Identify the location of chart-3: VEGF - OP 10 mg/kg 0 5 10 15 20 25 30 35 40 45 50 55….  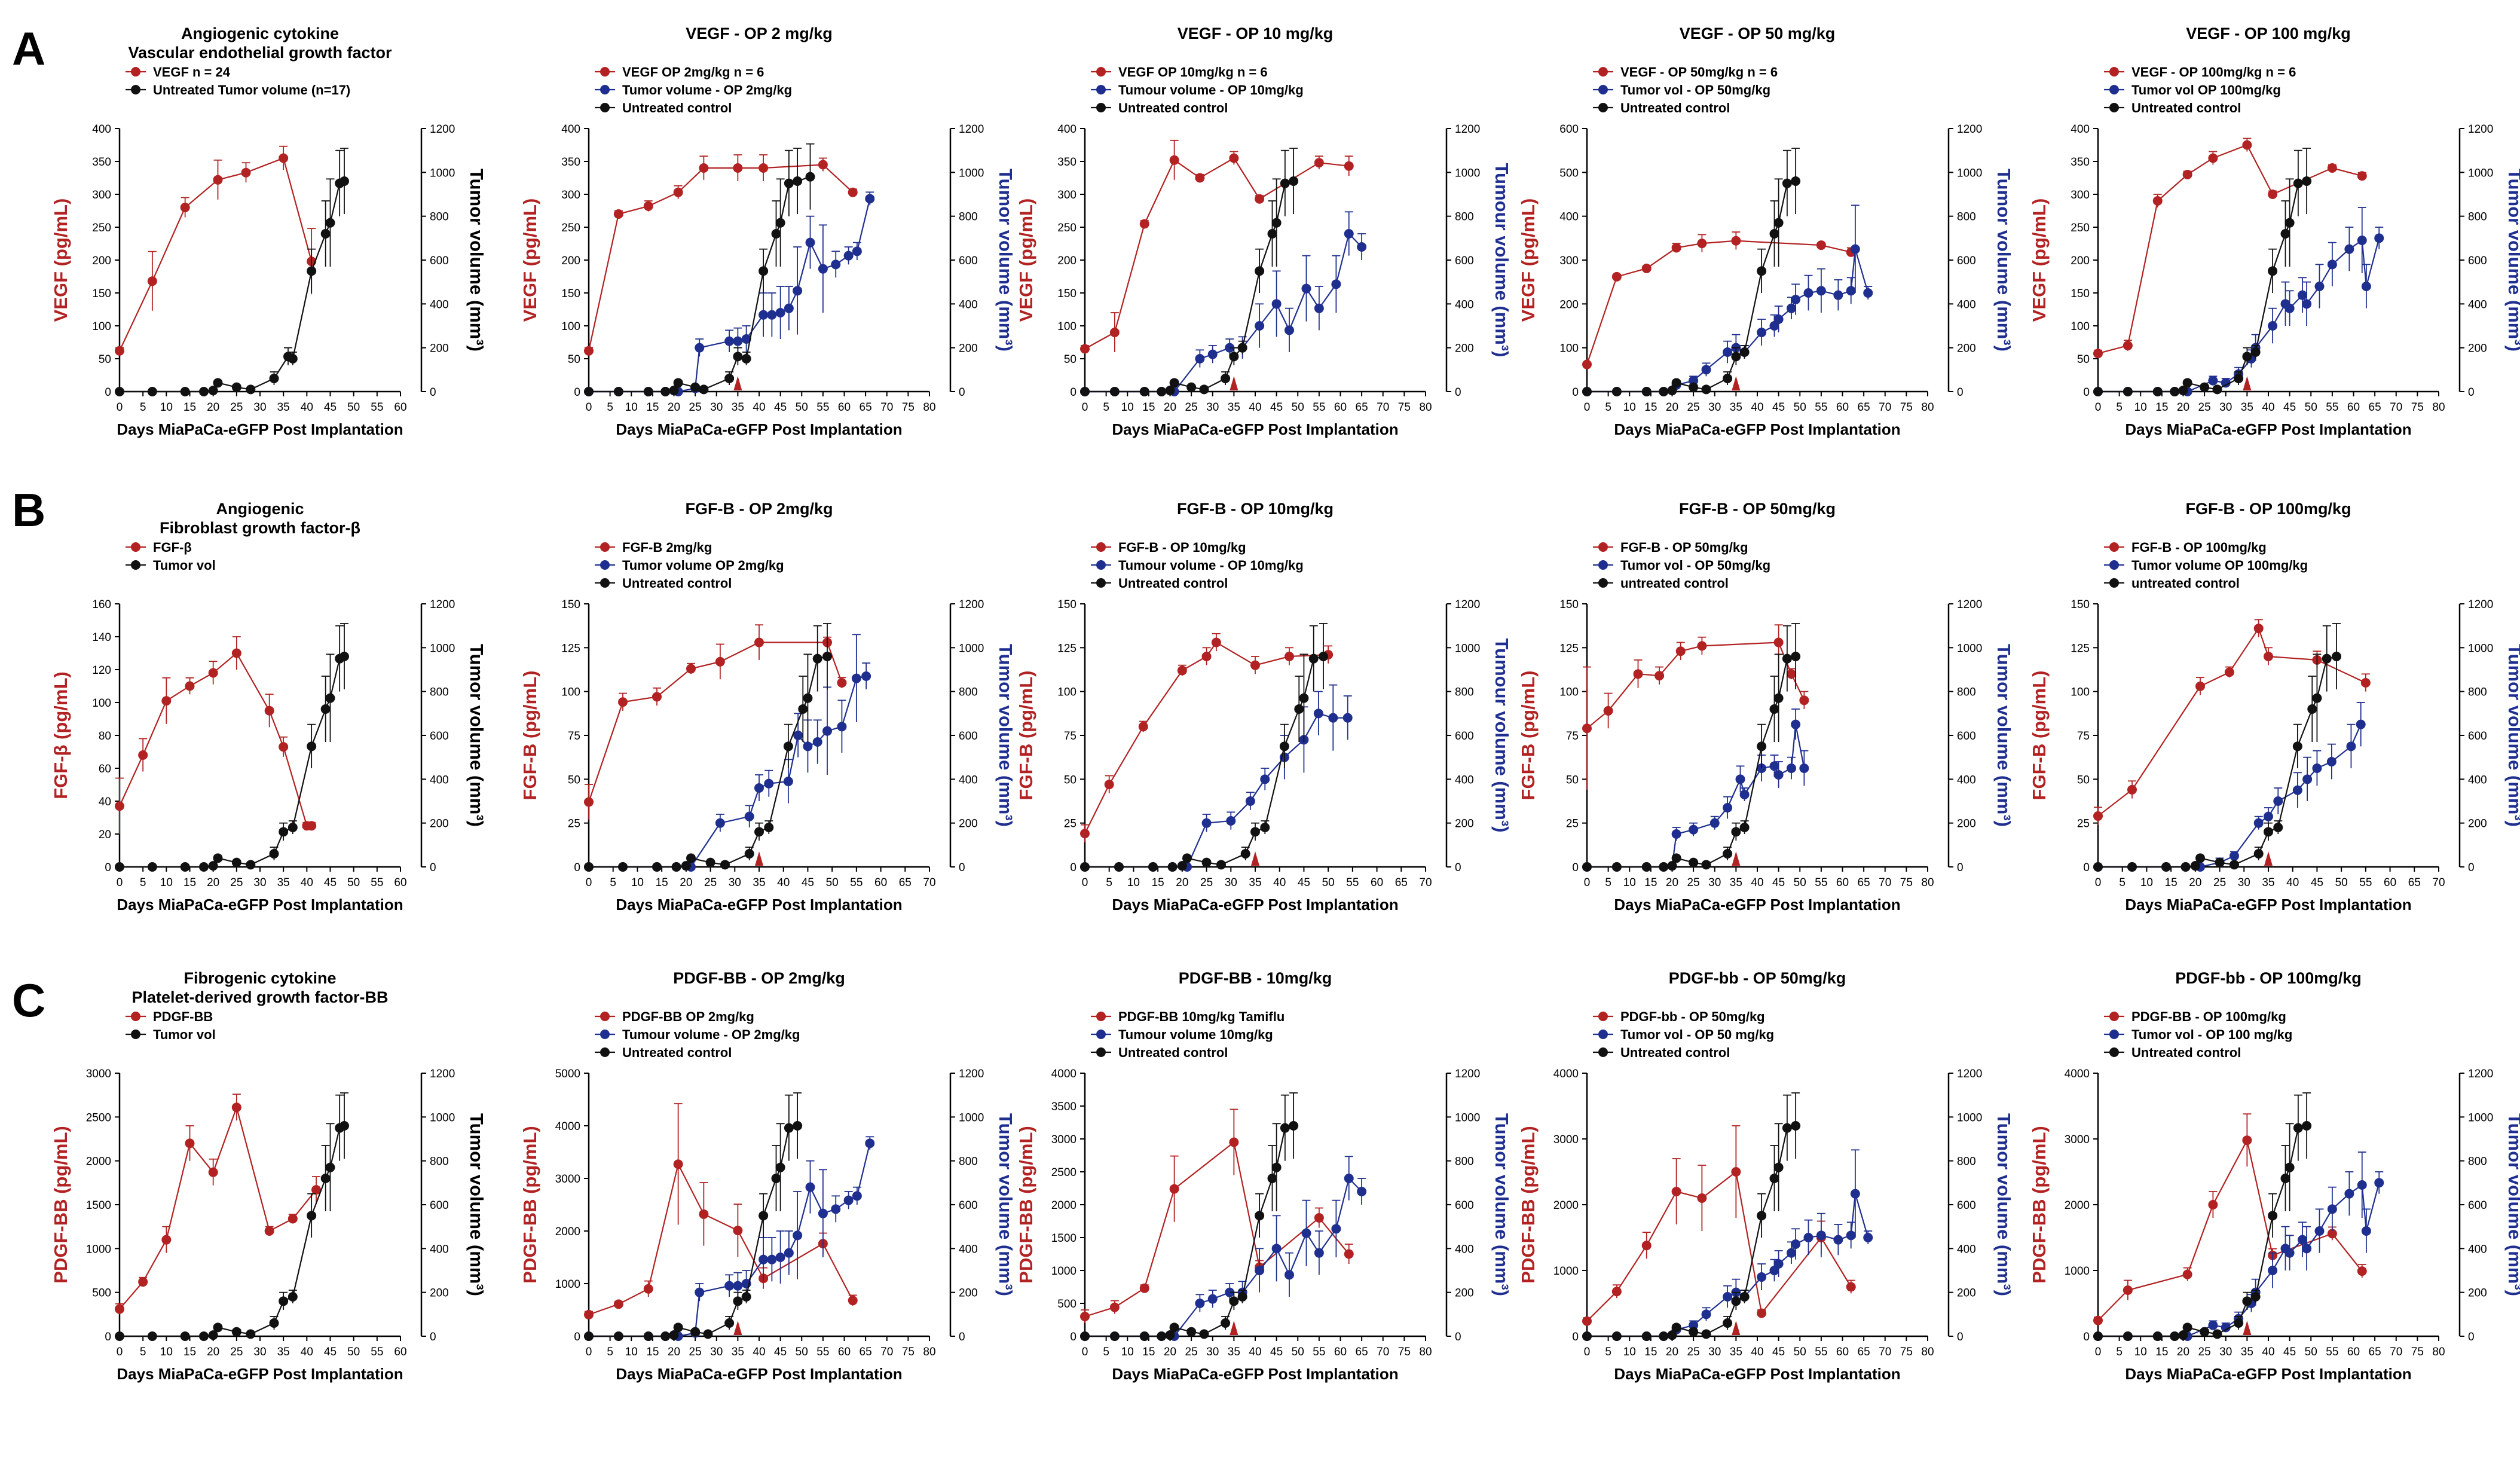
(1264, 231).